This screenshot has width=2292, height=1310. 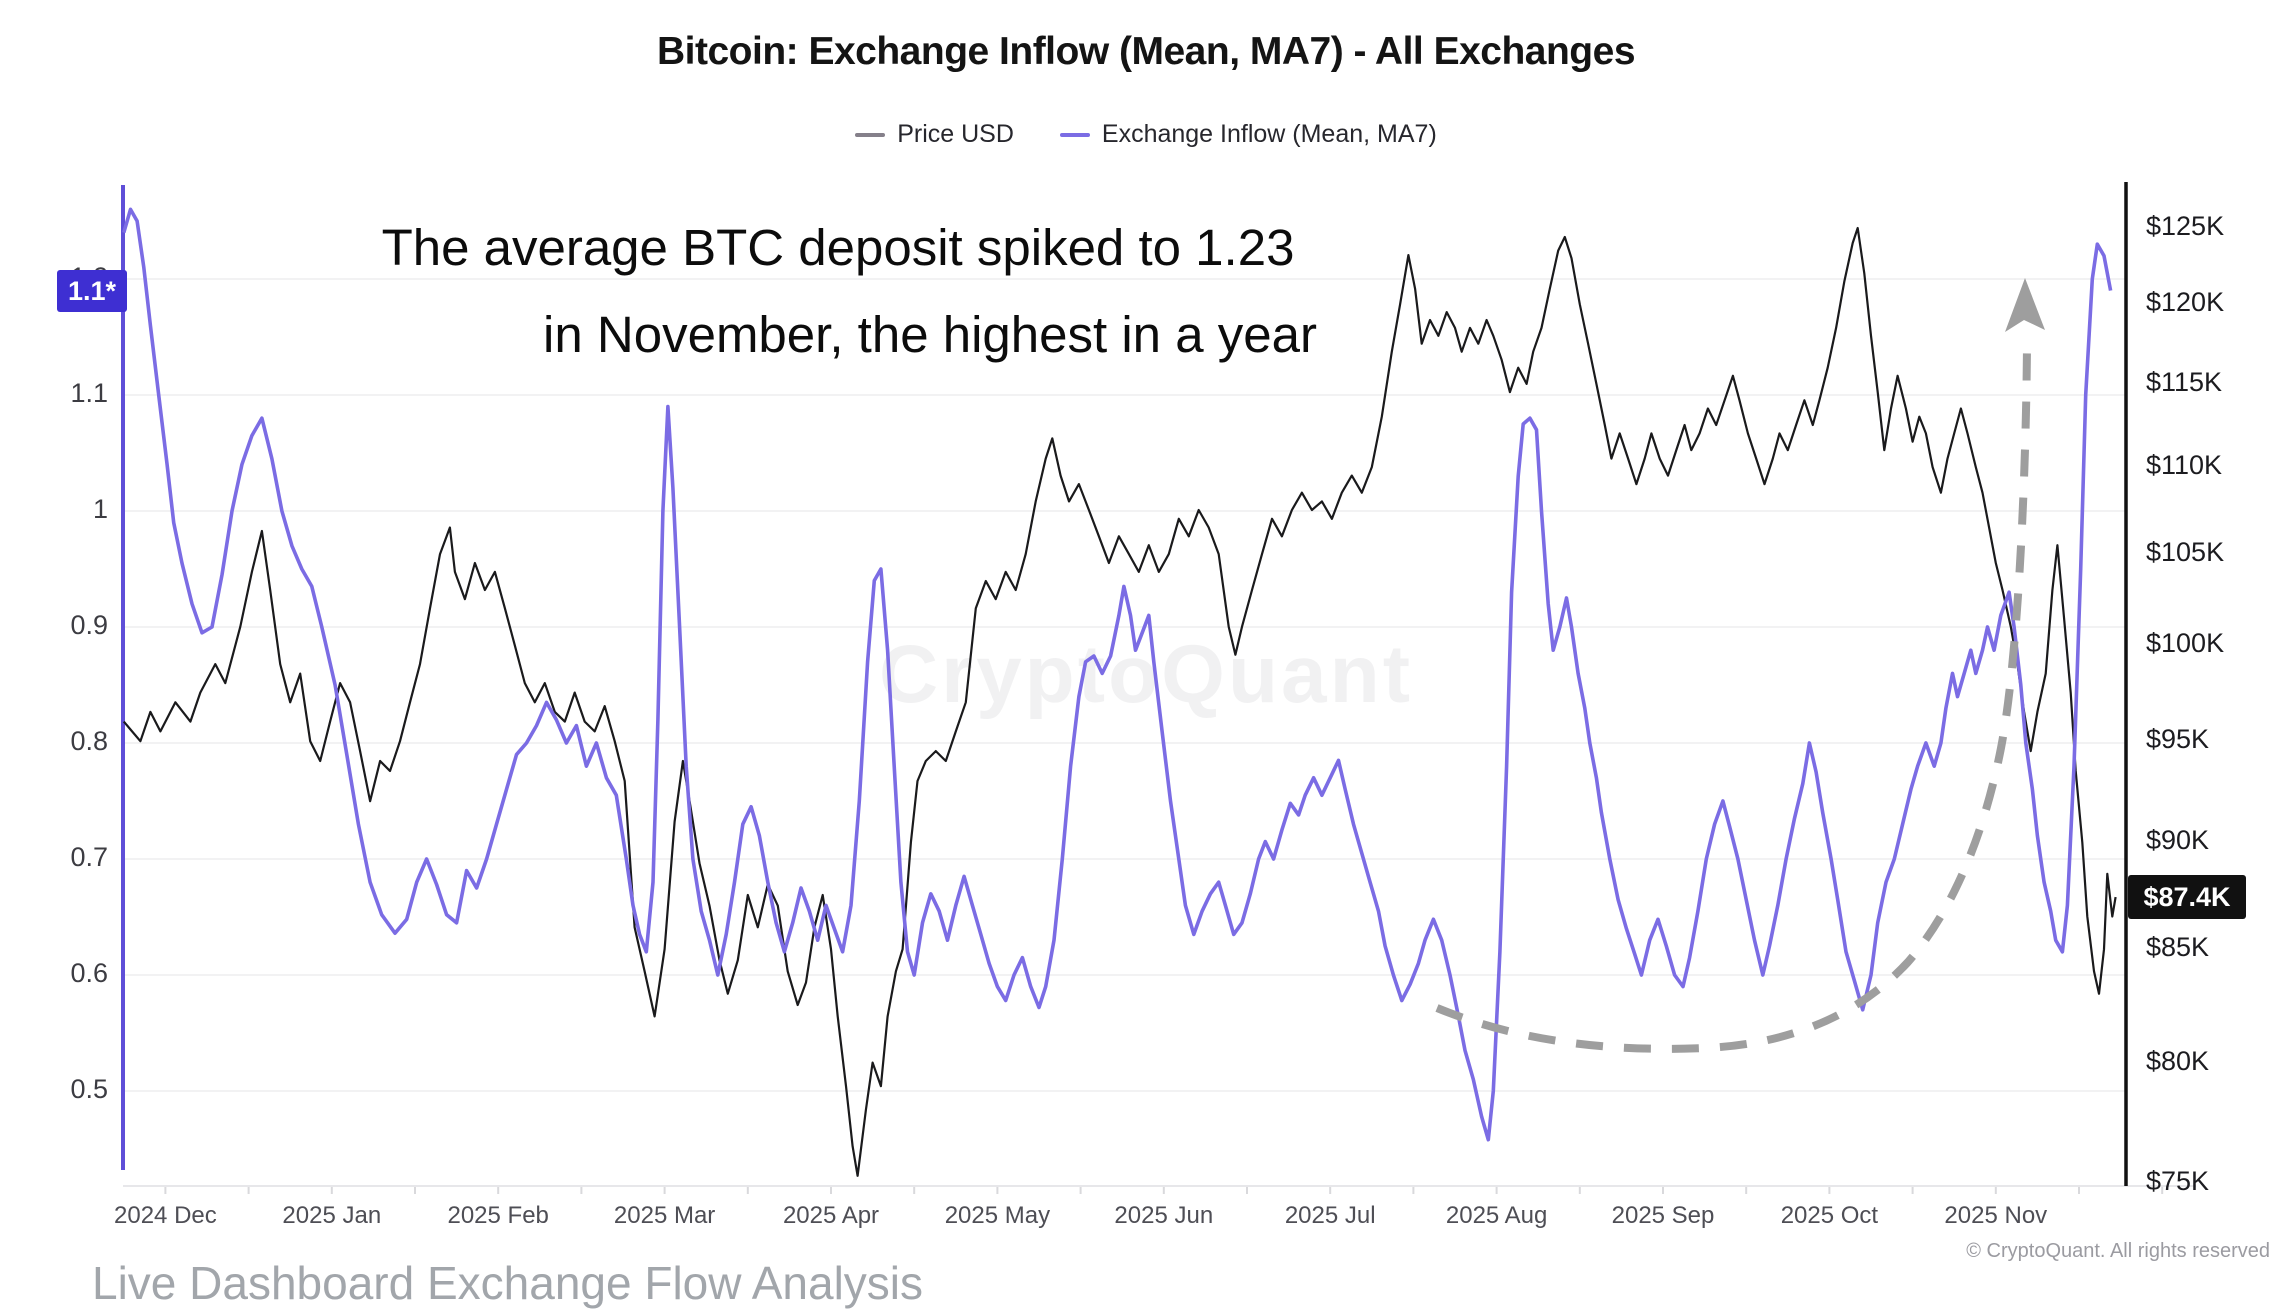 What do you see at coordinates (2178, 739) in the screenshot?
I see `right-axis-tick-label: $95K` at bounding box center [2178, 739].